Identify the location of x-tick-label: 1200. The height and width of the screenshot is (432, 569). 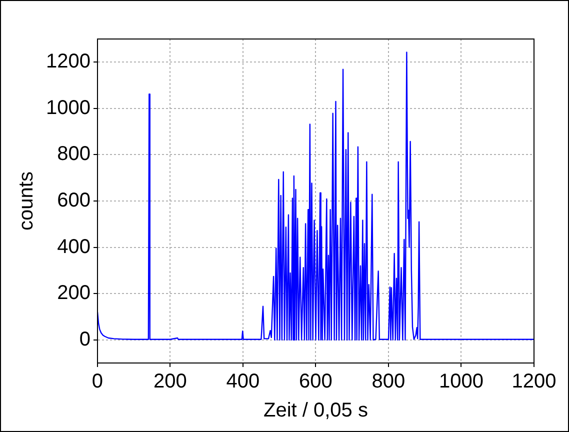
(534, 381).